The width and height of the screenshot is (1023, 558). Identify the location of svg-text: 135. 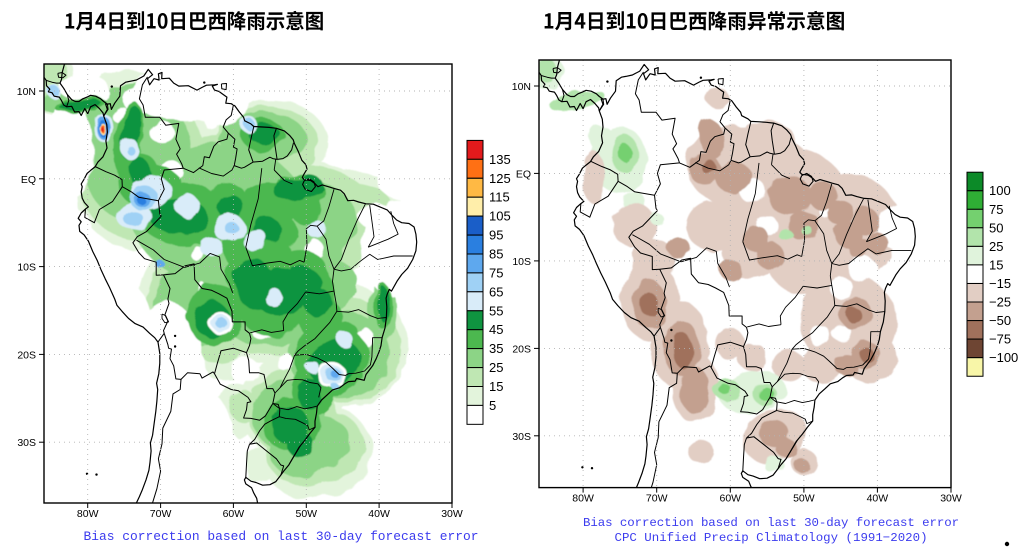
(500, 159).